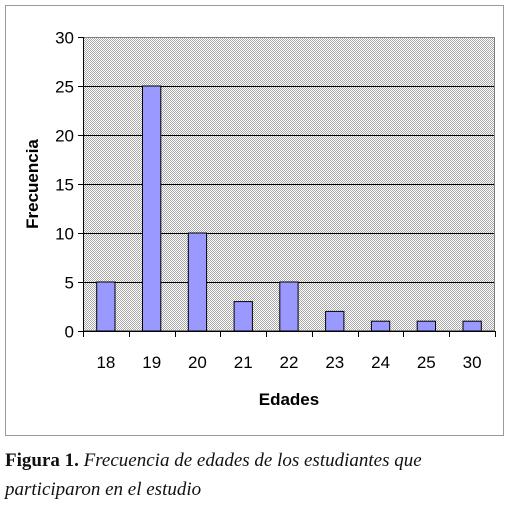 The width and height of the screenshot is (509, 506). I want to click on x-tick-label: 22, so click(289, 362).